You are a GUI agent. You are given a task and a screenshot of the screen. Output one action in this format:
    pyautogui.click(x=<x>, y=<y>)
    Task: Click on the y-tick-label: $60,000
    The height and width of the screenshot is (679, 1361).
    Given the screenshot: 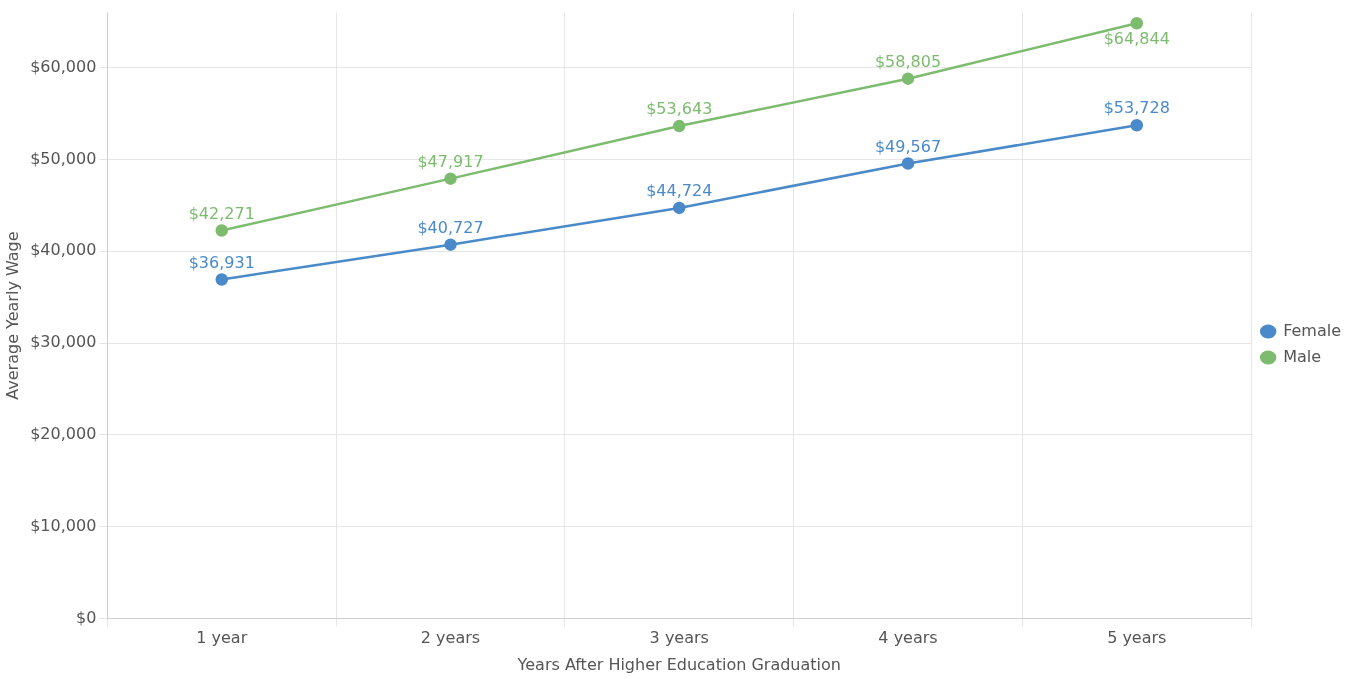 What is the action you would take?
    pyautogui.click(x=63, y=66)
    